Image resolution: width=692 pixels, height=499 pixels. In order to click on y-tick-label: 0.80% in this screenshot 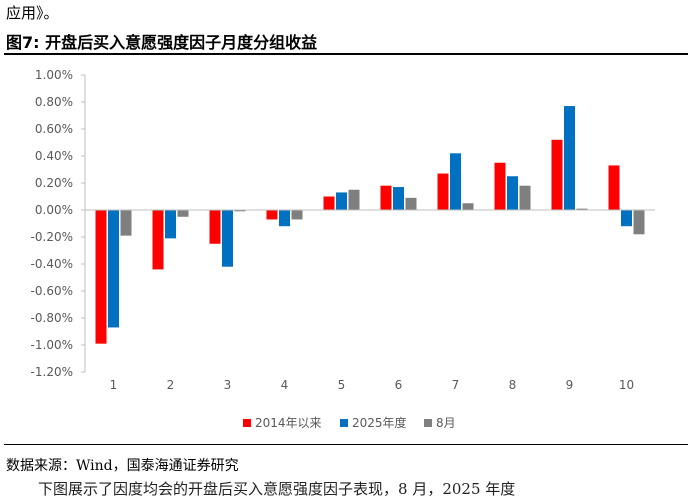, I will do `click(54, 102)`.